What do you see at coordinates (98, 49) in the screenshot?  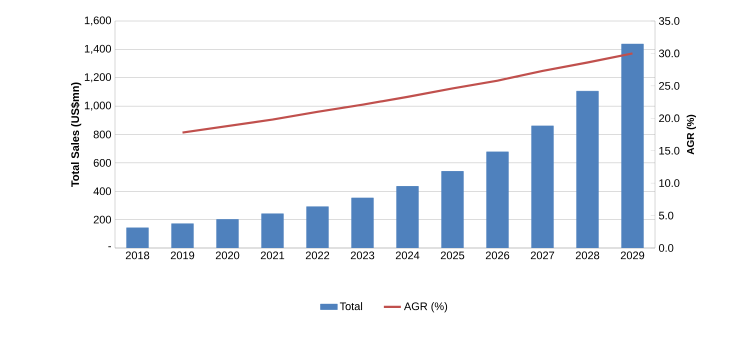 I see `y-tick-label: 1,400` at bounding box center [98, 49].